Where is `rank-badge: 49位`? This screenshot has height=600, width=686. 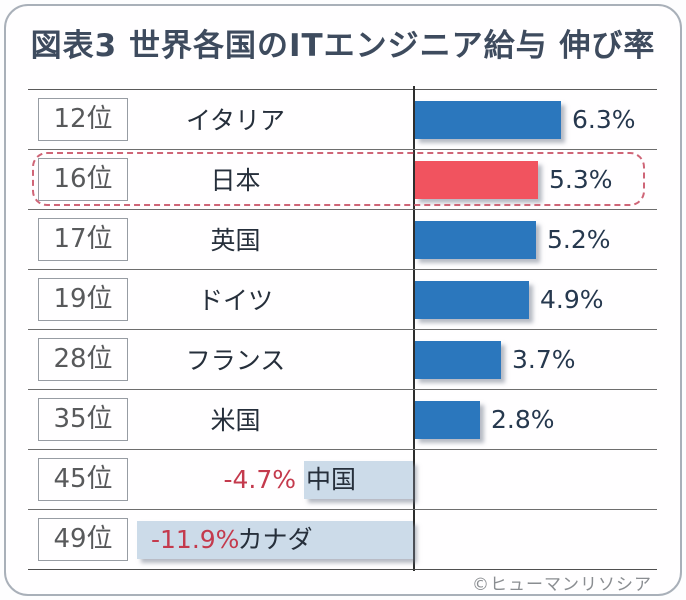
rank-badge: 49位 is located at coordinates (83, 539).